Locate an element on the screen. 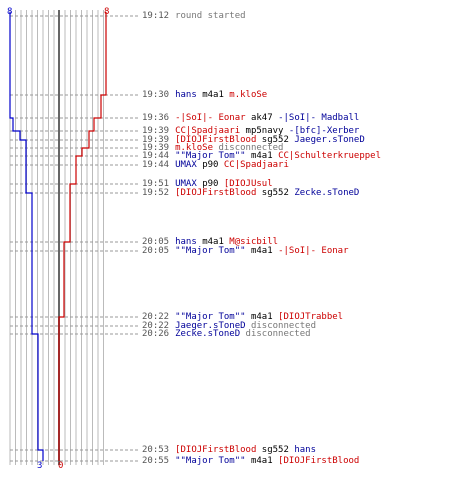 This screenshot has height=500, width=450. event-time: 19:12 is located at coordinates (156, 16).